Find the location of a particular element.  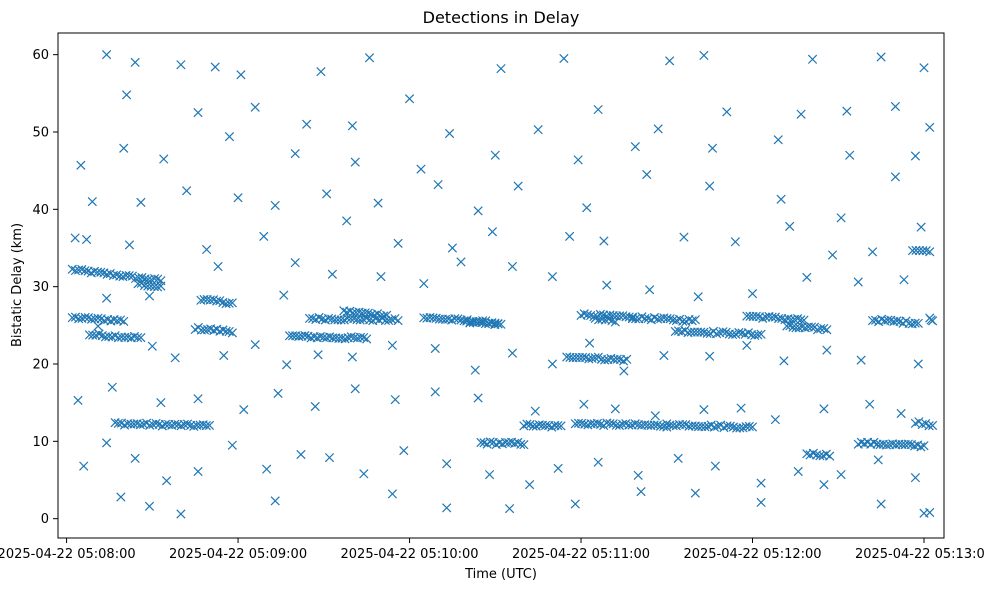

y-tick-label: 0 is located at coordinates (45, 519).